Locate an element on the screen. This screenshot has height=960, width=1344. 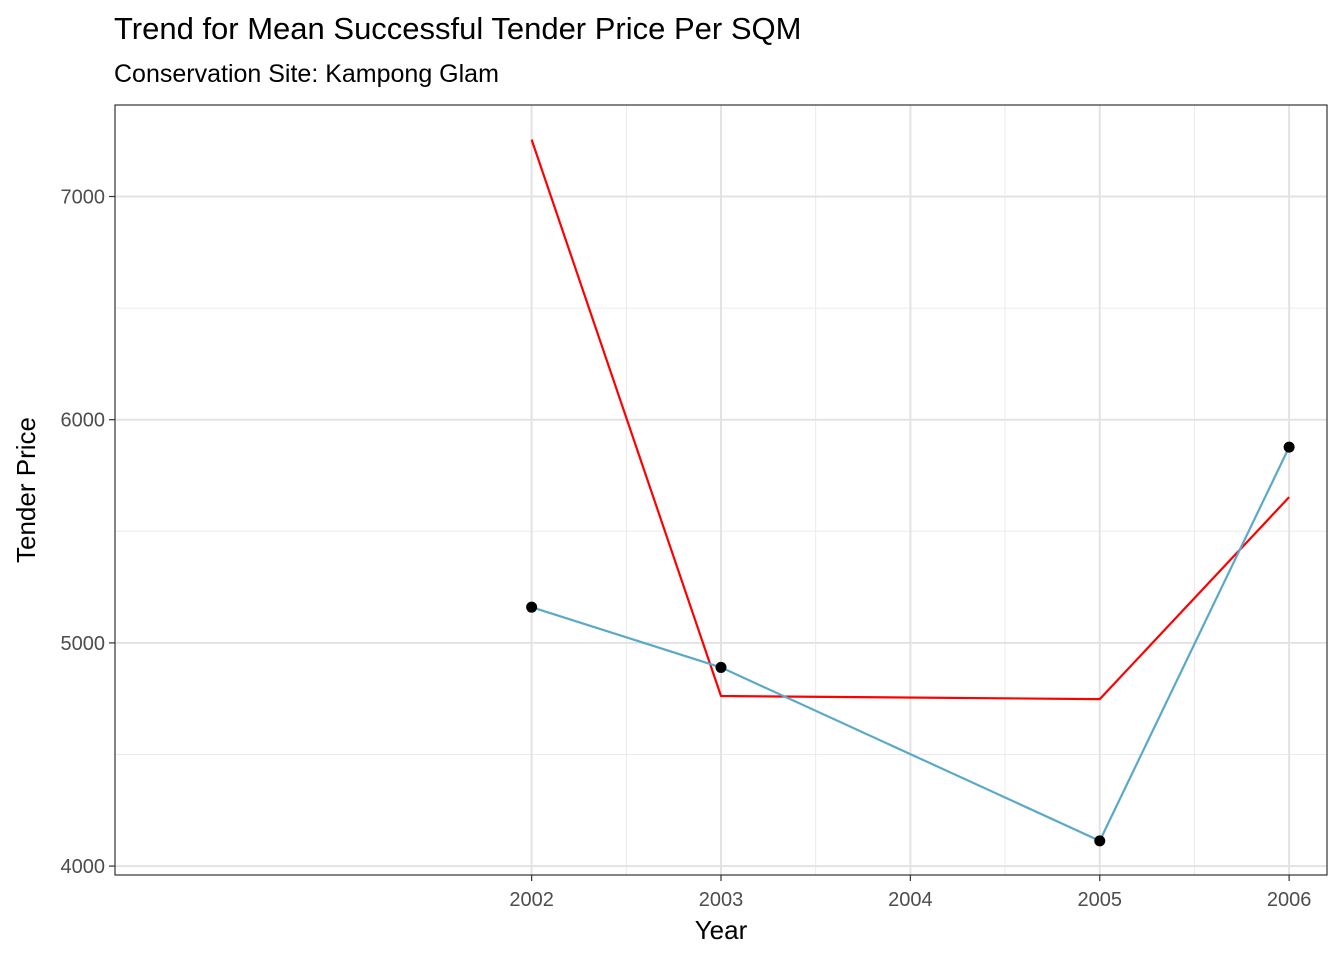
x-tick-label: 2004 is located at coordinates (910, 900).